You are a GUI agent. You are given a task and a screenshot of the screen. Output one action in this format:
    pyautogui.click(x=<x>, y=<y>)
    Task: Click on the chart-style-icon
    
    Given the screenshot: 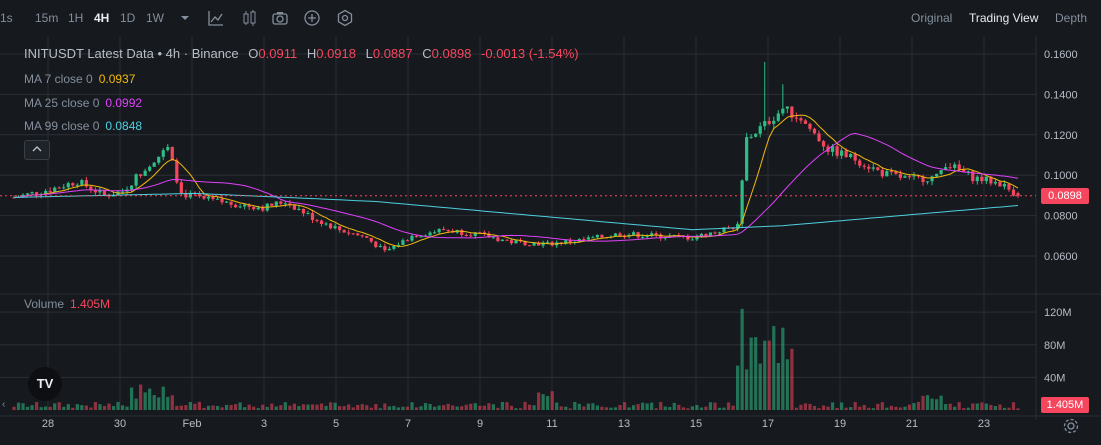 What is the action you would take?
    pyautogui.click(x=250, y=18)
    